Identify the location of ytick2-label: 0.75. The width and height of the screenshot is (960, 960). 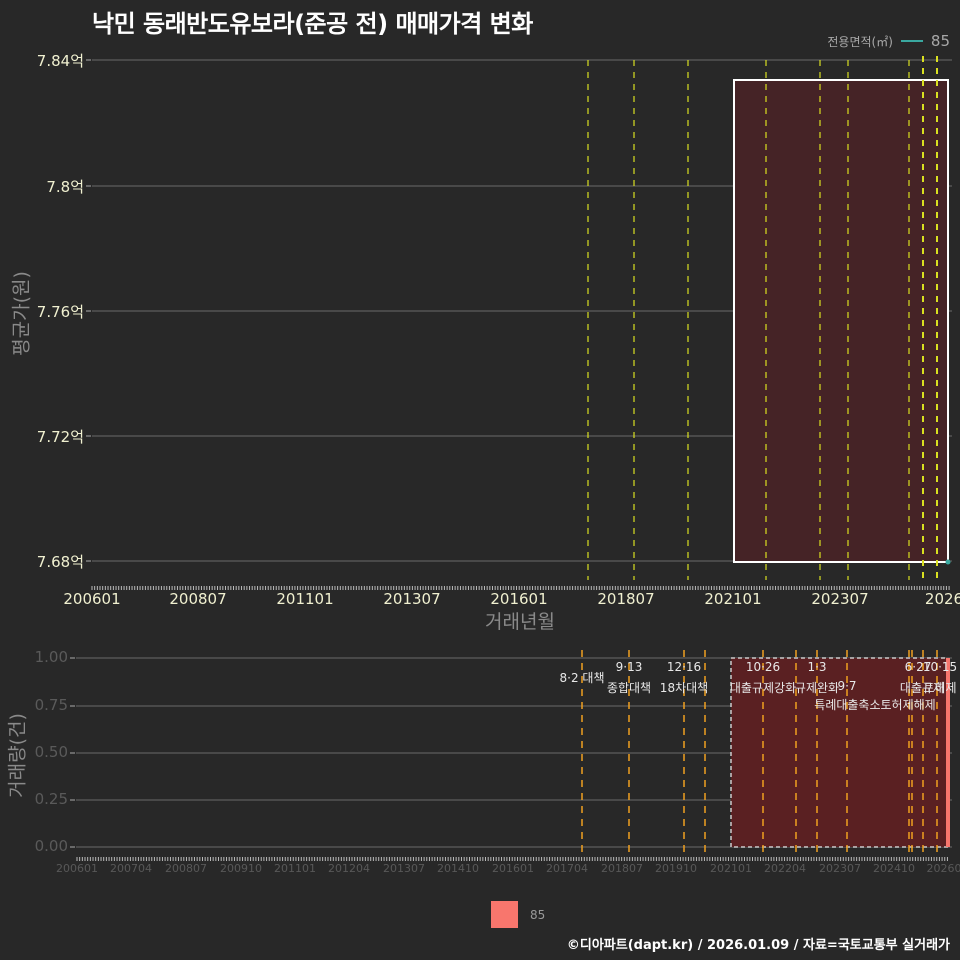
(51, 705).